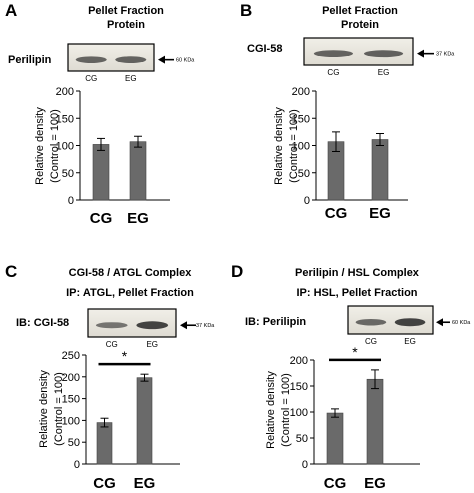 The width and height of the screenshot is (474, 493). Describe the element at coordinates (246, 10) in the screenshot. I see `panel-letter: B` at that location.